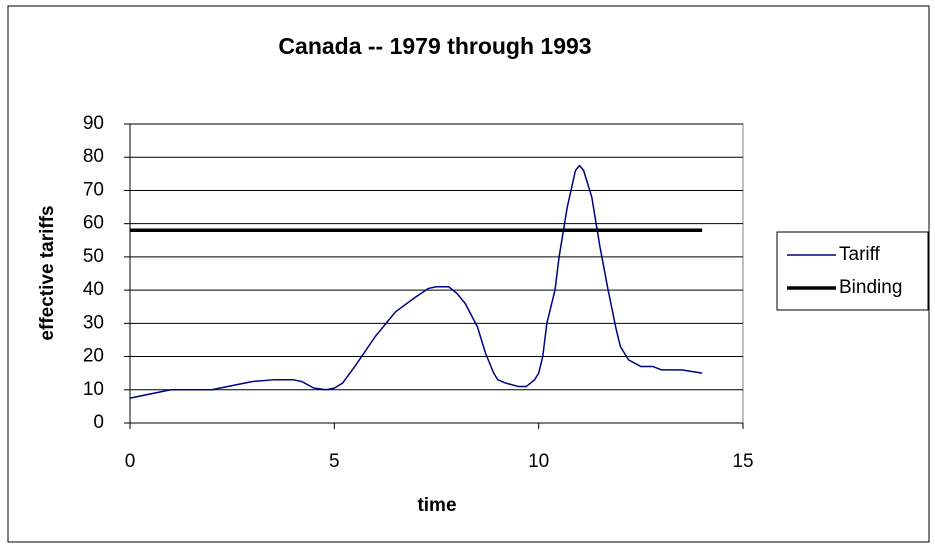 This screenshot has height=547, width=935. I want to click on y-tick-label: 80, so click(93, 156).